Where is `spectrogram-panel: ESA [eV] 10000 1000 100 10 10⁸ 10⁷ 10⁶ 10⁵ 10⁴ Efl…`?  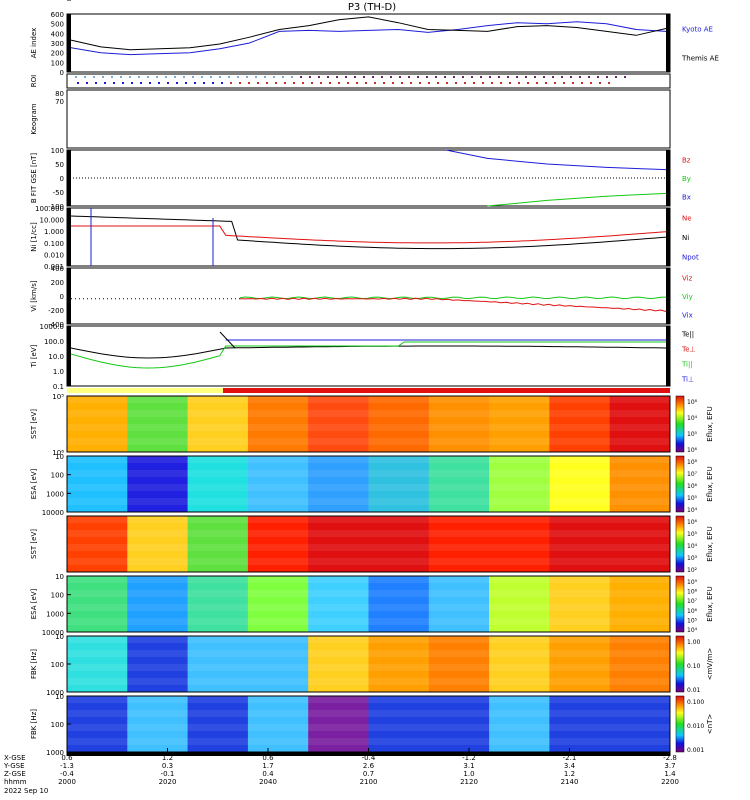
spectrogram-panel: ESA [eV] 10000 1000 100 10 10⁸ 10⁷ 10⁶ 10⁵ 10⁴ Efl… is located at coordinates (372, 485).